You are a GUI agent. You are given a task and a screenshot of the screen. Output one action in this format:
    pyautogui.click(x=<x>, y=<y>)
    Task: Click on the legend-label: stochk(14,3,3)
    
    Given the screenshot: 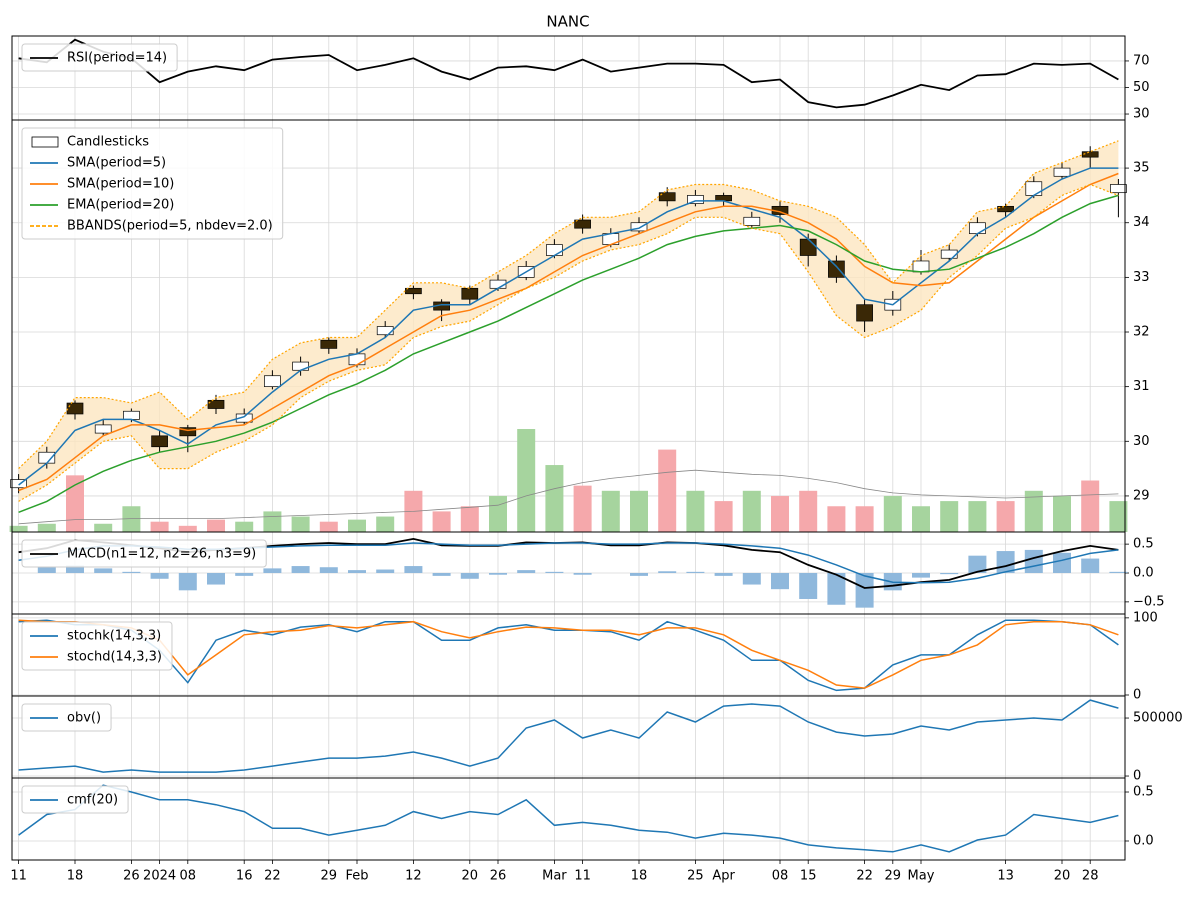 What is the action you would take?
    pyautogui.click(x=114, y=636)
    